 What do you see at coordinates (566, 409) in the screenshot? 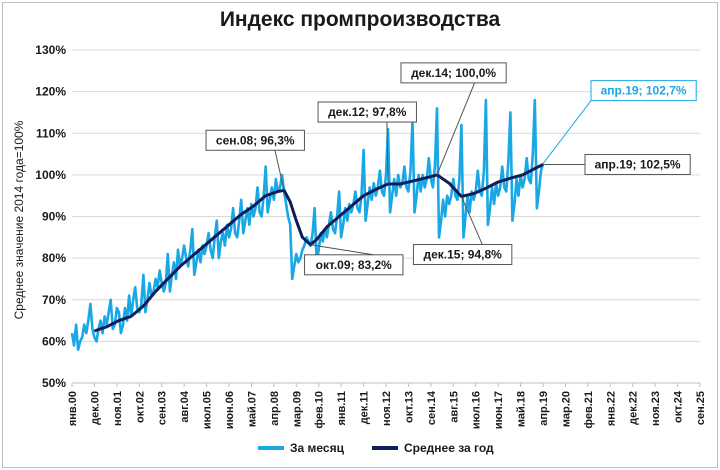
I see `x-tick-label: мар.20` at bounding box center [566, 409].